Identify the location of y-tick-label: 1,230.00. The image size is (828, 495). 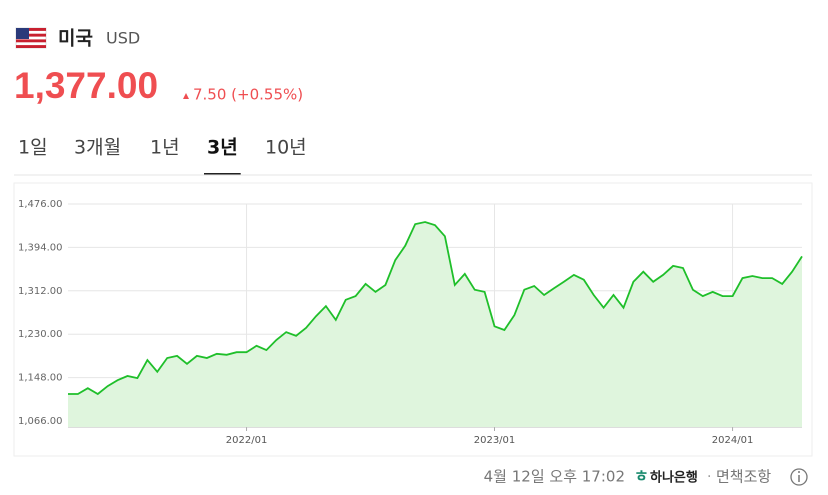
(40, 334).